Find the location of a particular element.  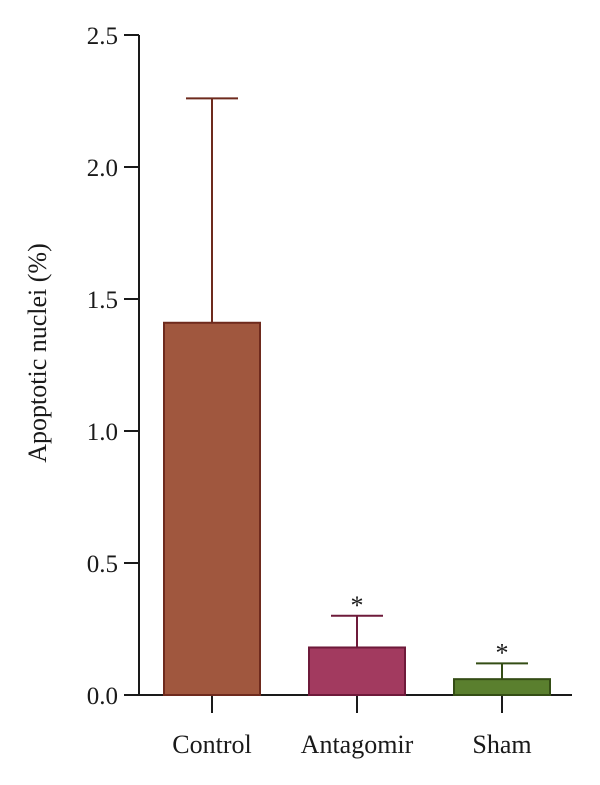

y-tick-label: 2.0 is located at coordinates (102, 168).